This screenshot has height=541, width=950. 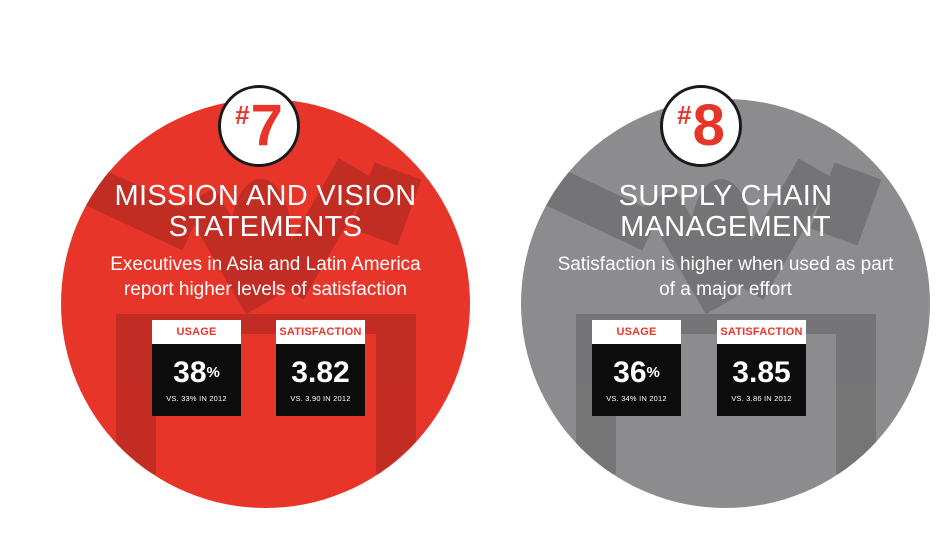 I want to click on satisfaction-stat: SATISFACTION 3.82 VS. 3.90 IN 2012, so click(x=320, y=368).